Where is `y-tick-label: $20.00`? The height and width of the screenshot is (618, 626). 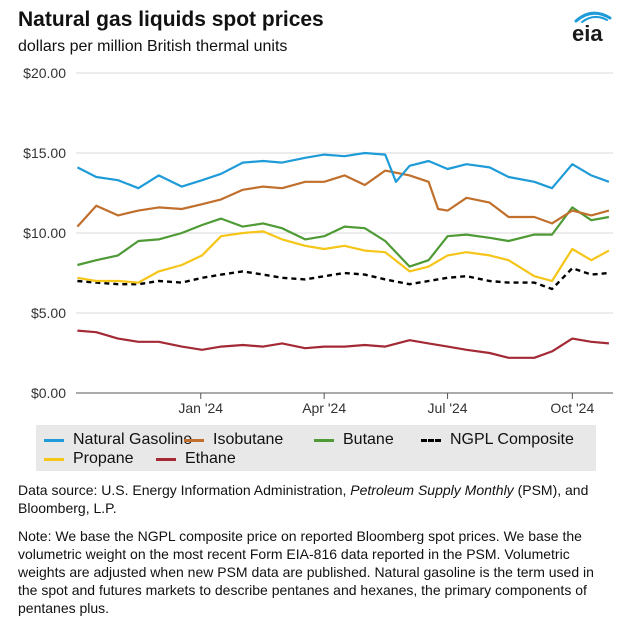
y-tick-label: $20.00 is located at coordinates (44, 73).